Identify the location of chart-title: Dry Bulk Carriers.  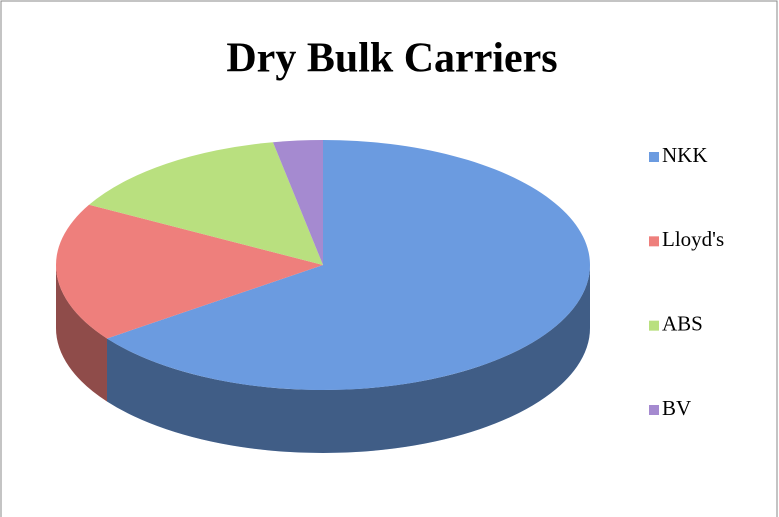
(391, 59).